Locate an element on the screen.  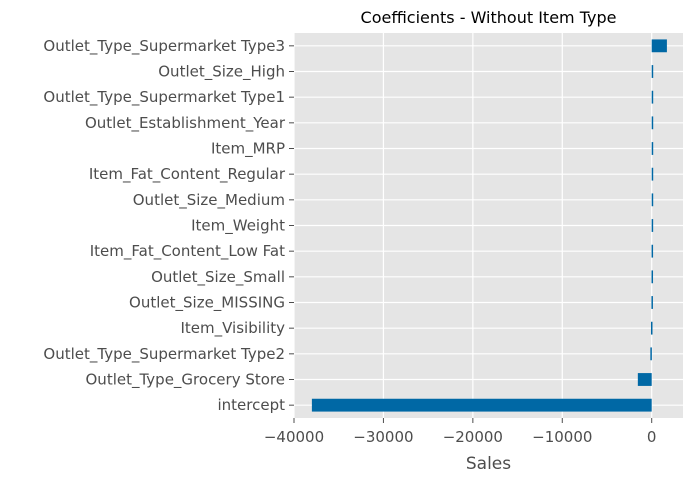
y-tick-label: Item_MRP is located at coordinates (248, 149).